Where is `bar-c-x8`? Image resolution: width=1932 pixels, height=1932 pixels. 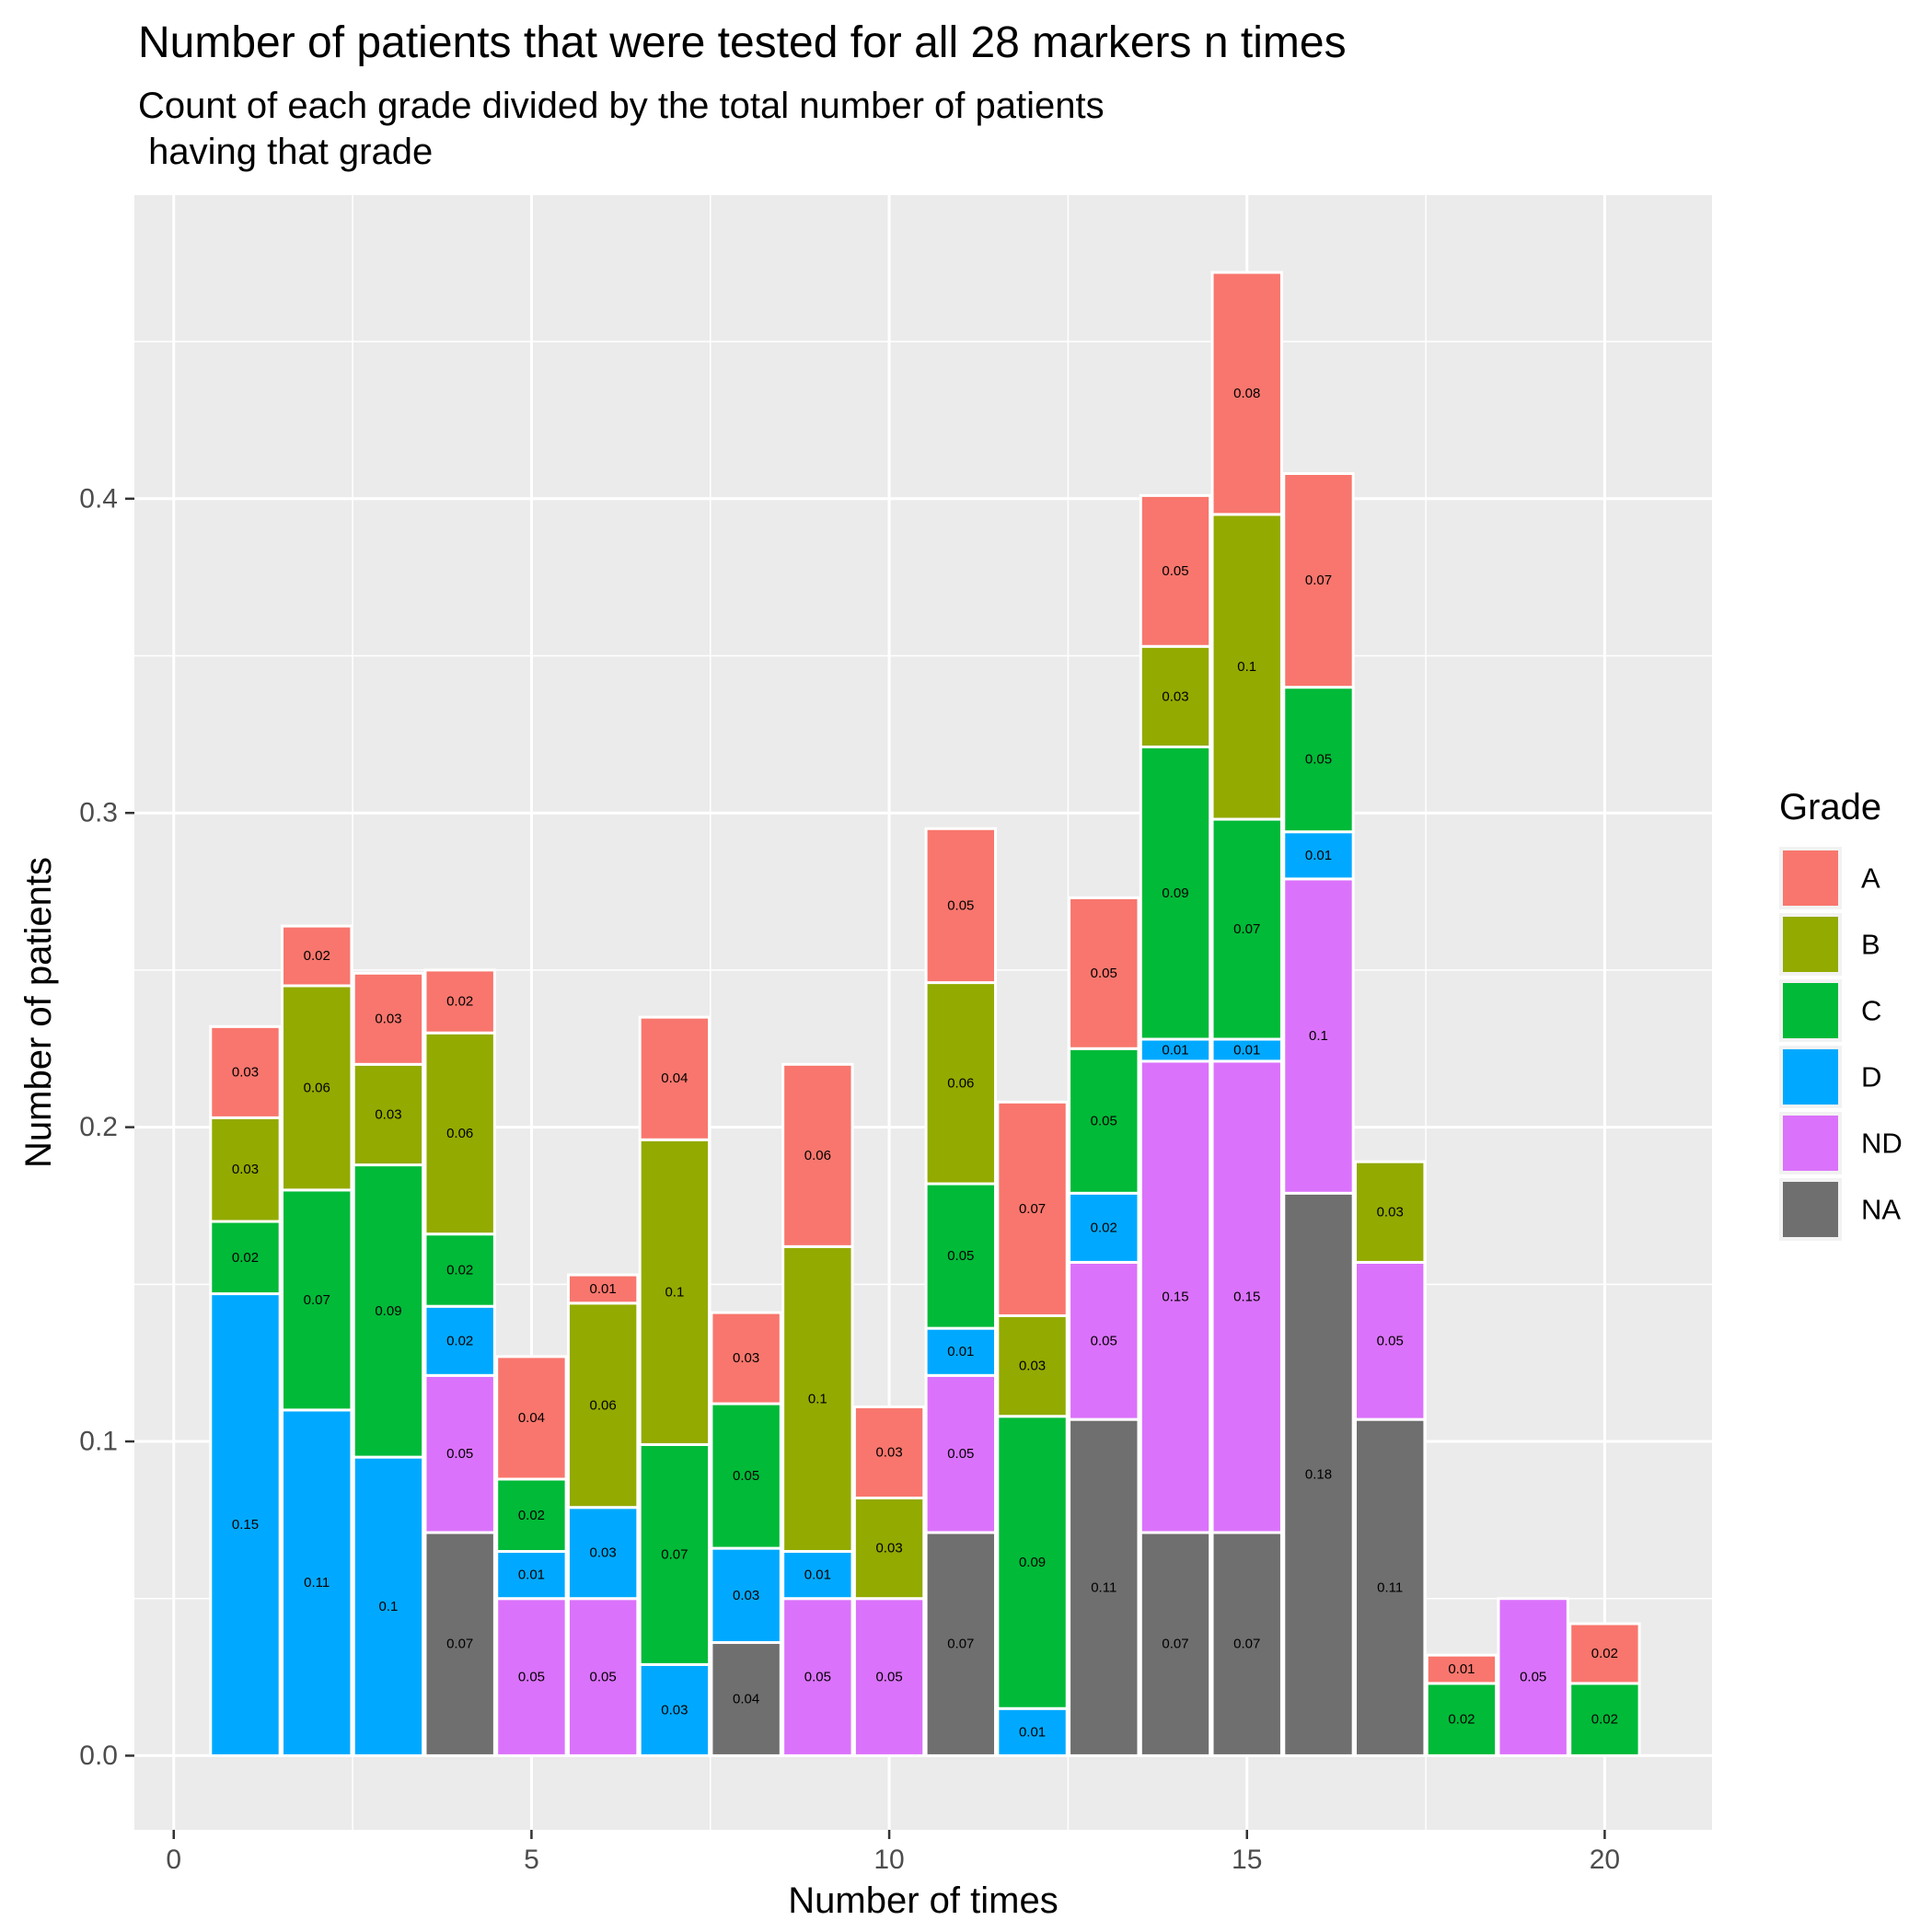 bar-c-x8 is located at coordinates (746, 1476).